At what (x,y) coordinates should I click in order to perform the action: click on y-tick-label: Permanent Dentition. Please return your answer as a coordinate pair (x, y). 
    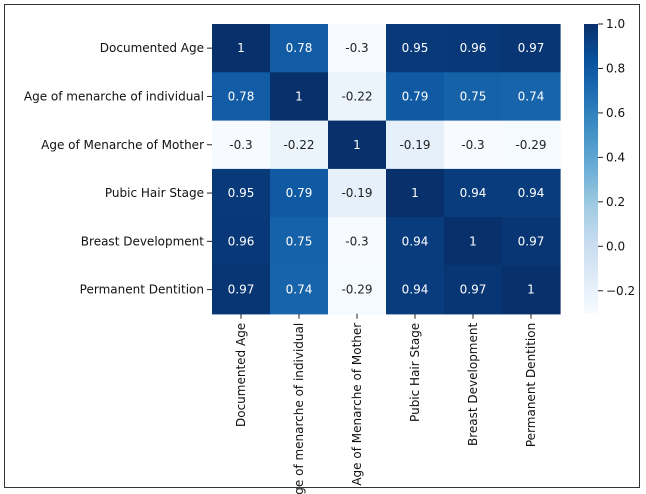
    Looking at the image, I should click on (142, 290).